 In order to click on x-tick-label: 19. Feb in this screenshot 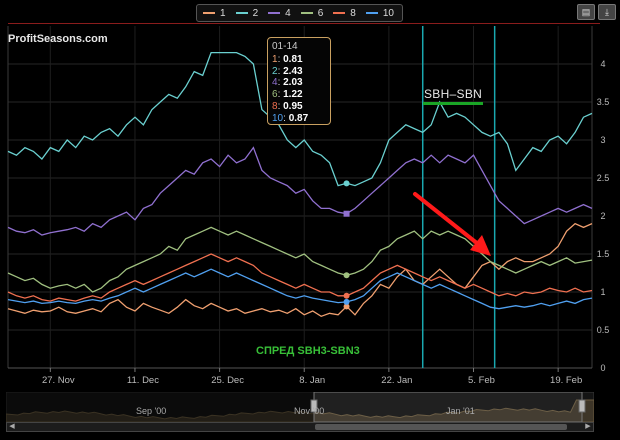, I will do `click(566, 380)`.